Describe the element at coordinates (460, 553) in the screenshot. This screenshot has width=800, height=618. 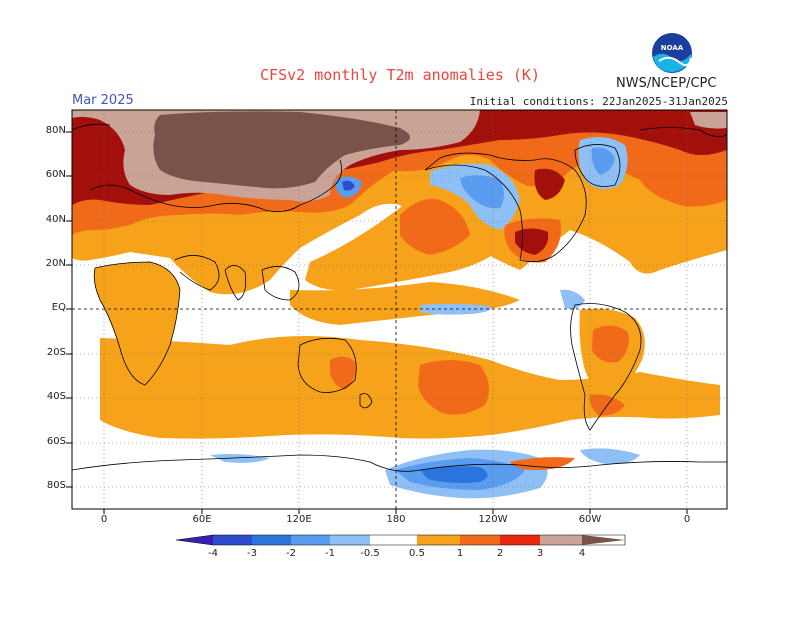
I see `colorbar-label: 1` at that location.